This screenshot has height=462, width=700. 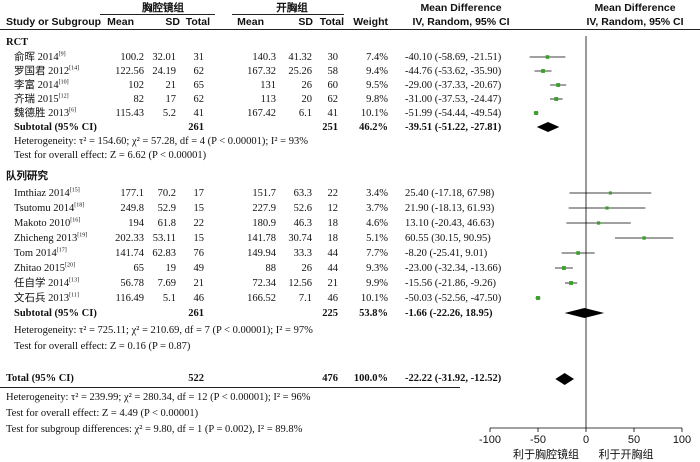 I want to click on weight-cell: 9.4%, so click(x=377, y=71).